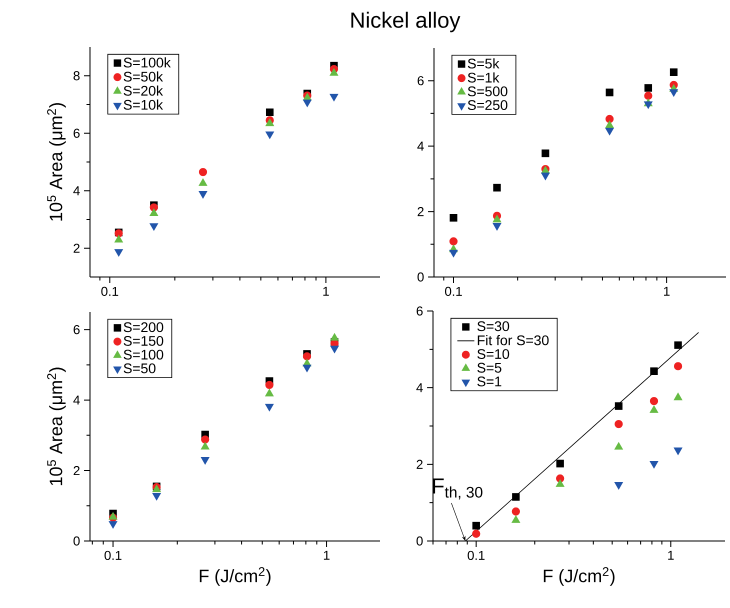 The height and width of the screenshot is (608, 730). Describe the element at coordinates (484, 77) in the screenshot. I see `legend-label: S=1k` at that location.